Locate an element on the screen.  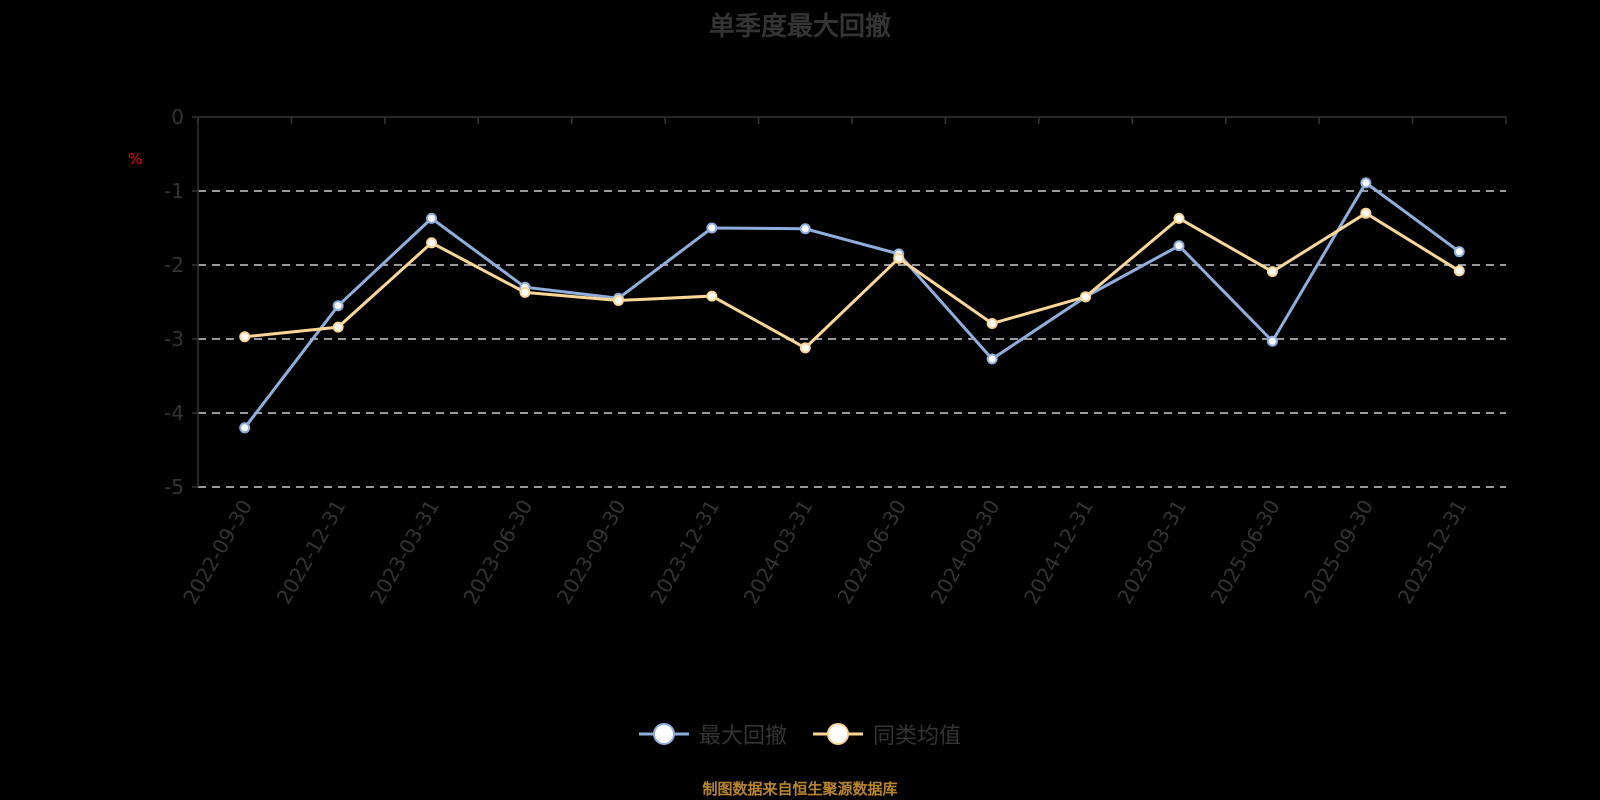
x-tick-label: 2024-09-30 is located at coordinates (965, 551).